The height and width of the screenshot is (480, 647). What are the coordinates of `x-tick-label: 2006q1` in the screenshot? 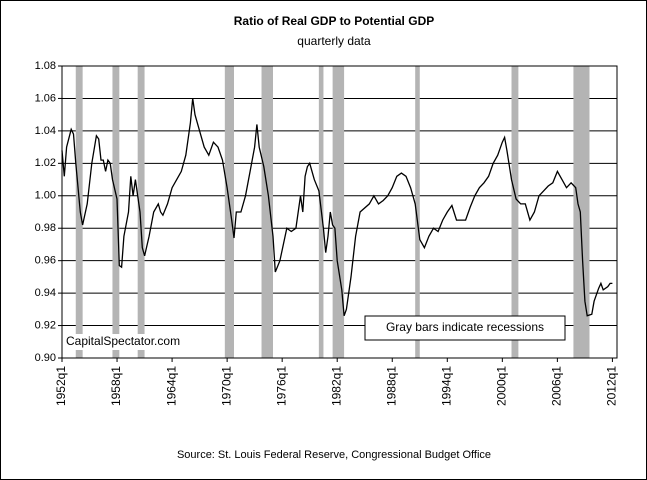 It's located at (557, 386).